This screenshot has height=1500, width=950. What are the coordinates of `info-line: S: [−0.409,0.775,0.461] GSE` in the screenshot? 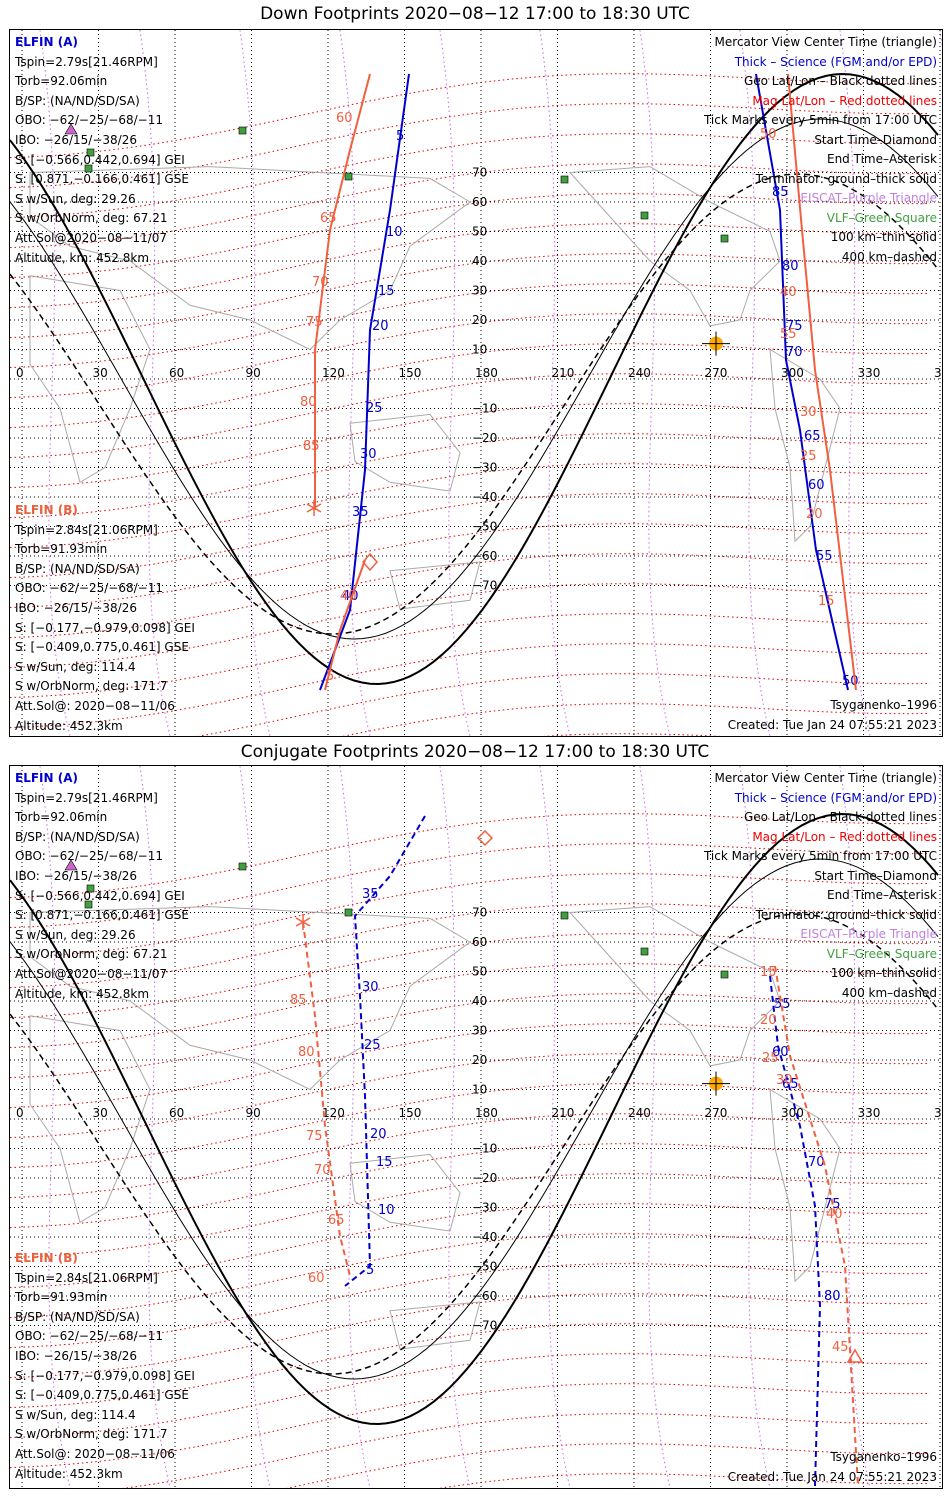 It's located at (102, 1395).